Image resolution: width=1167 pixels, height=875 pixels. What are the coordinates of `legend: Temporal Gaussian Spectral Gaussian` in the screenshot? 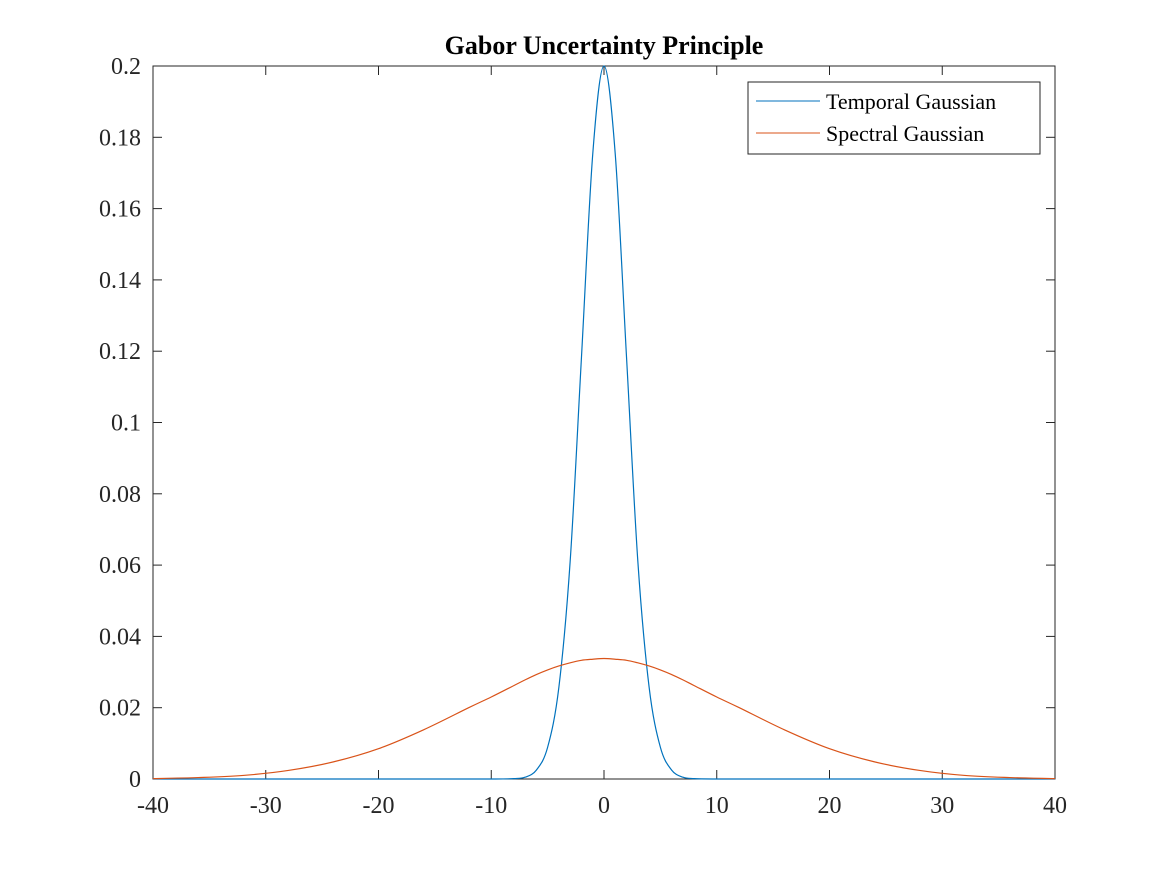 It's located at (894, 118).